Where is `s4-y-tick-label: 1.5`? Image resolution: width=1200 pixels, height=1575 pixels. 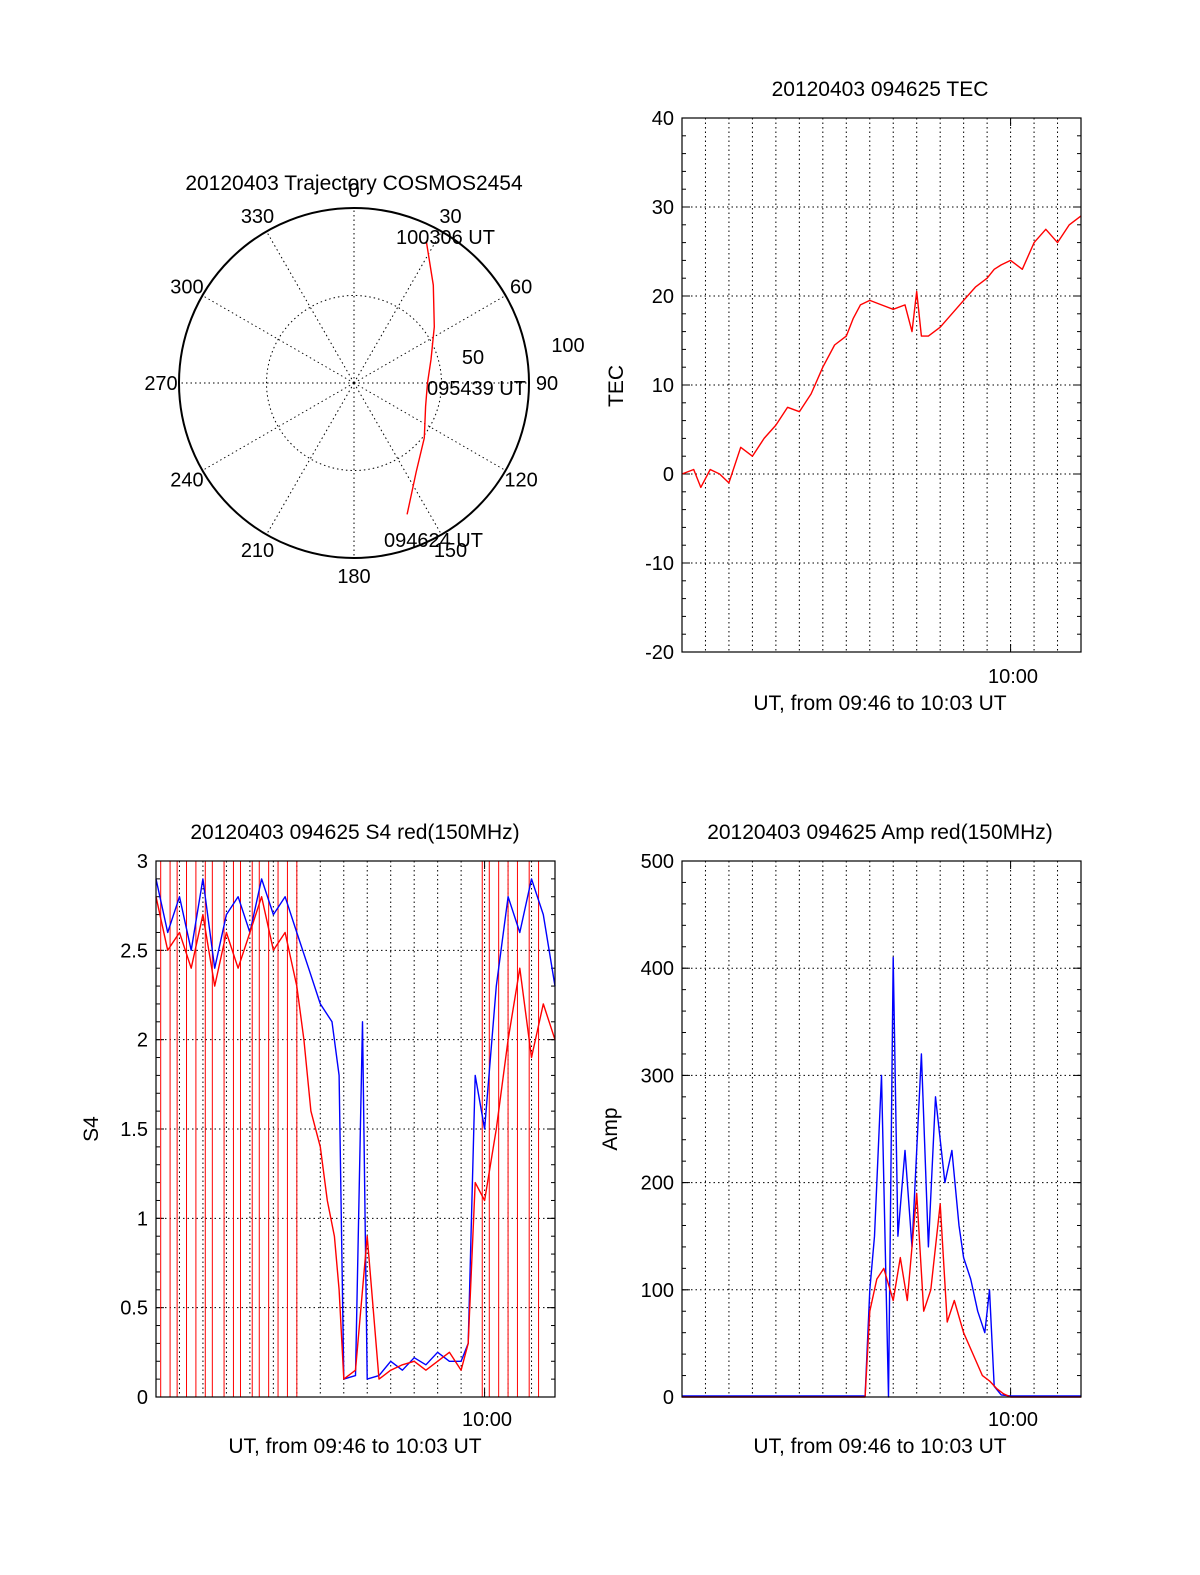 s4-y-tick-label: 1.5 is located at coordinates (134, 1130).